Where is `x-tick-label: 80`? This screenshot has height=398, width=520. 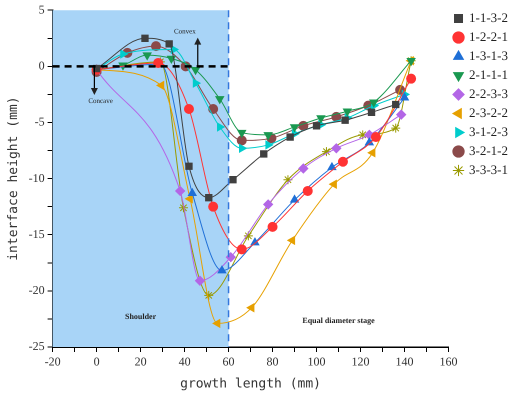 x-tick-label: 80 is located at coordinates (272, 361).